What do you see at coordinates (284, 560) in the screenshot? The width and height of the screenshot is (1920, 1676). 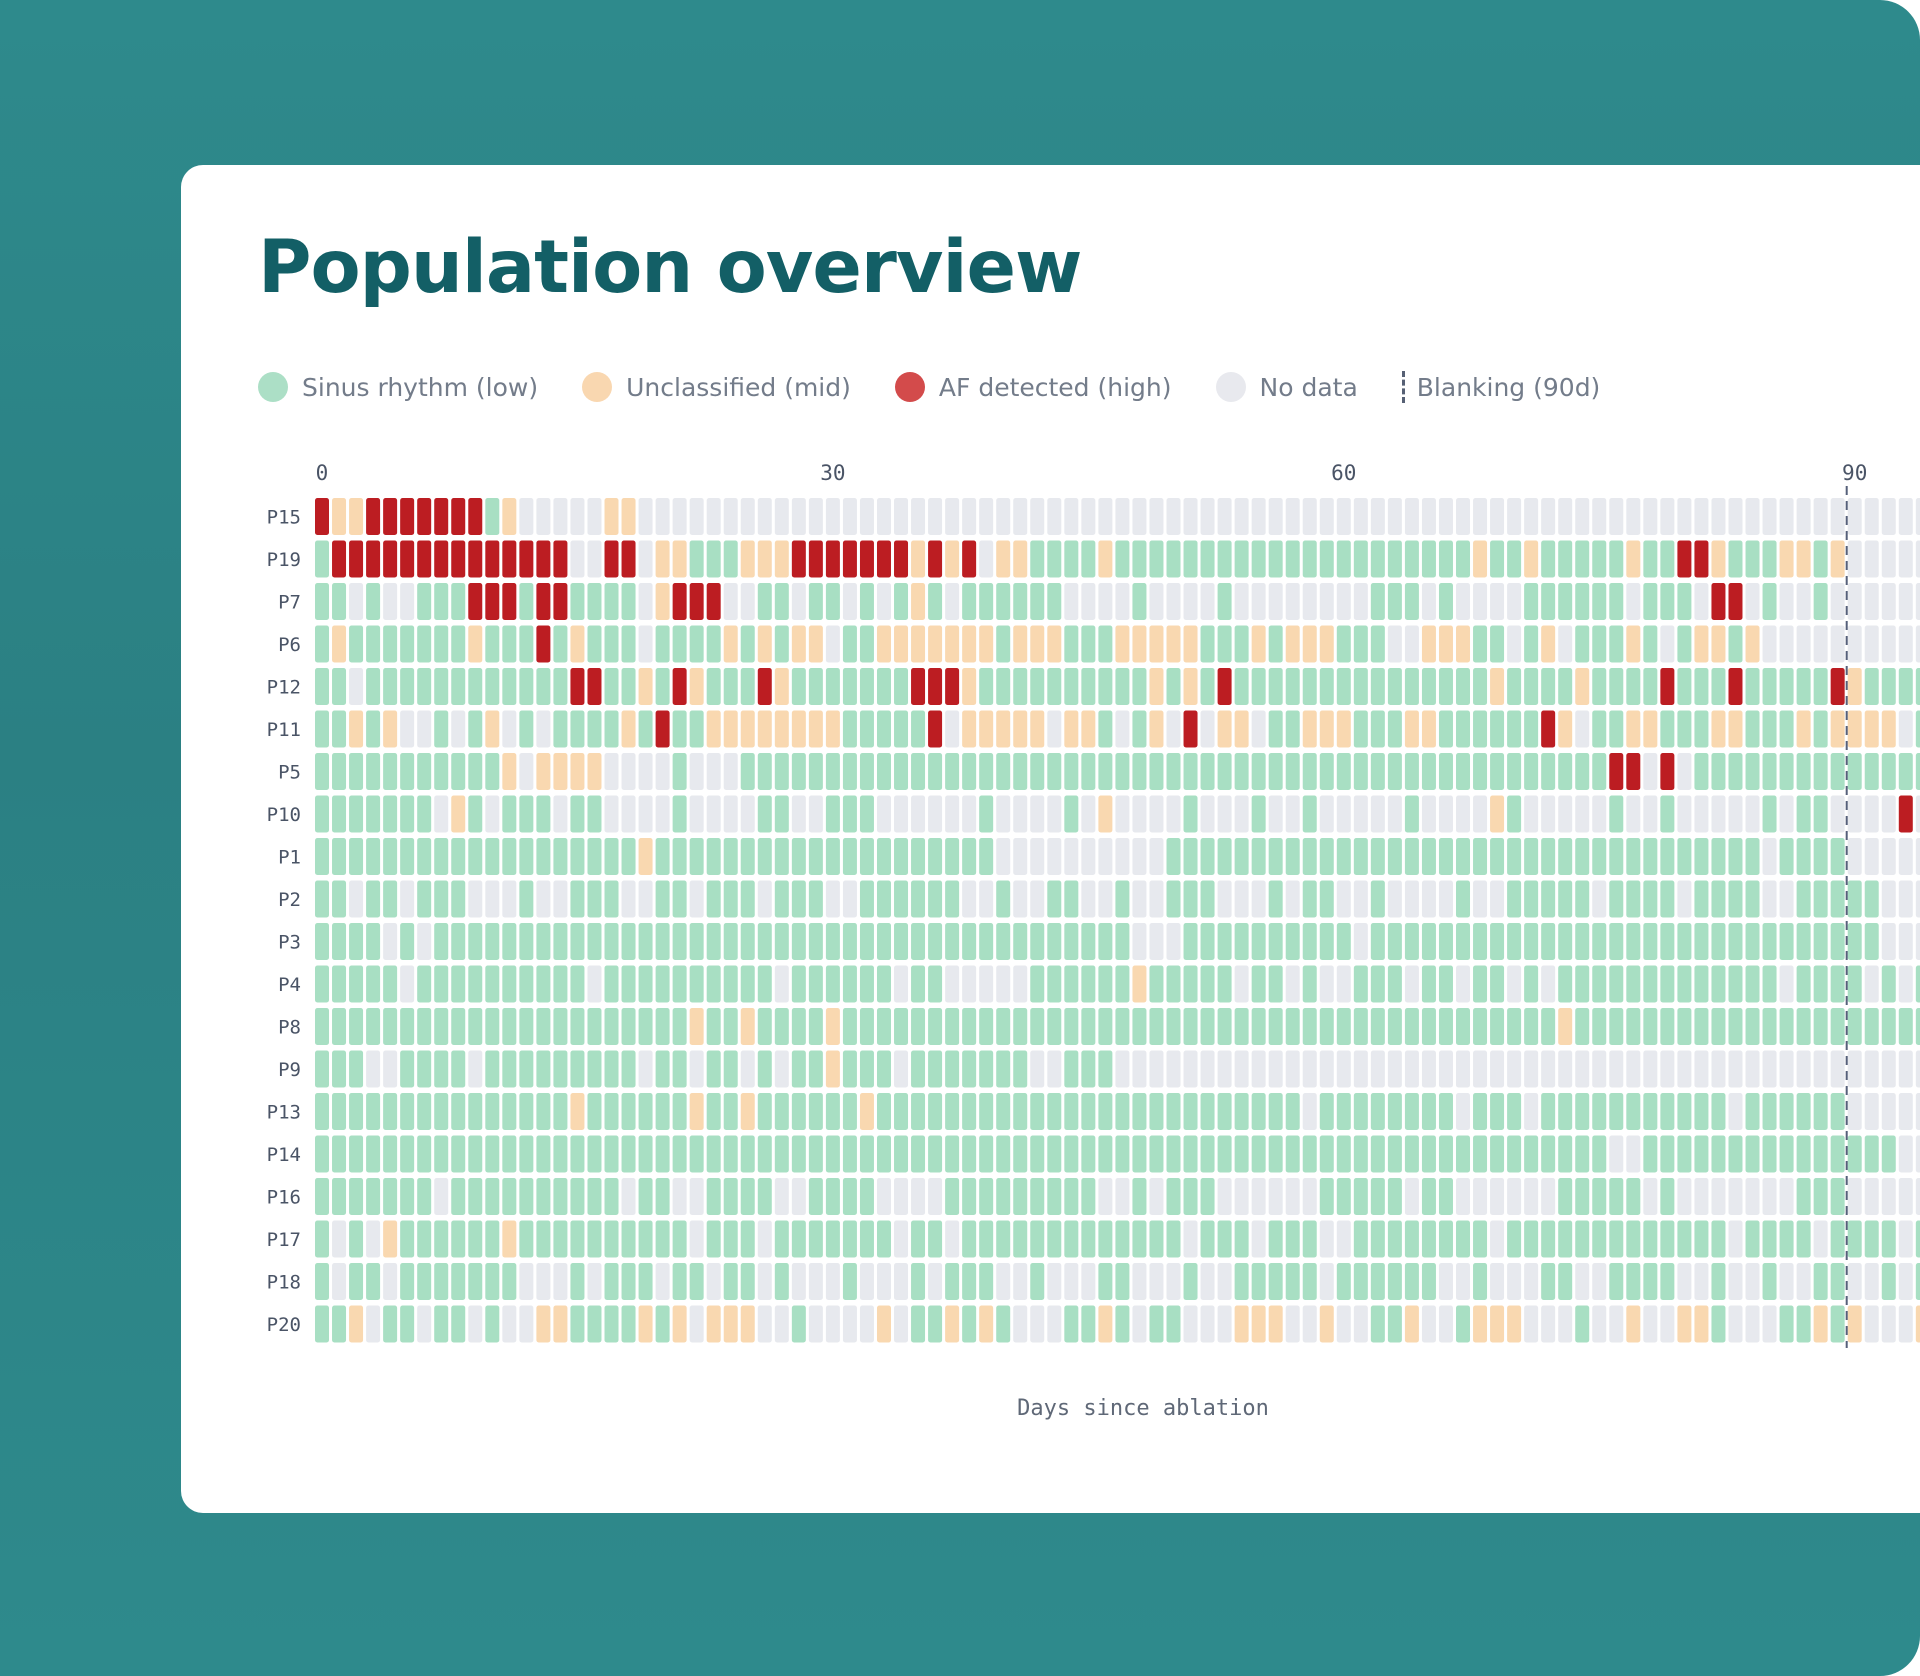 I see `row-label-p19: P19` at bounding box center [284, 560].